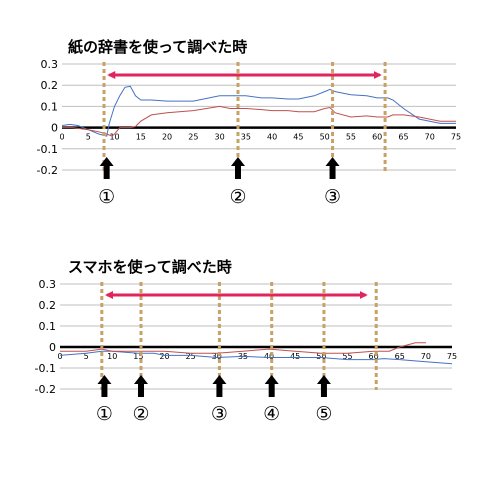  I want to click on annotation-number: ⑤, so click(323, 414).